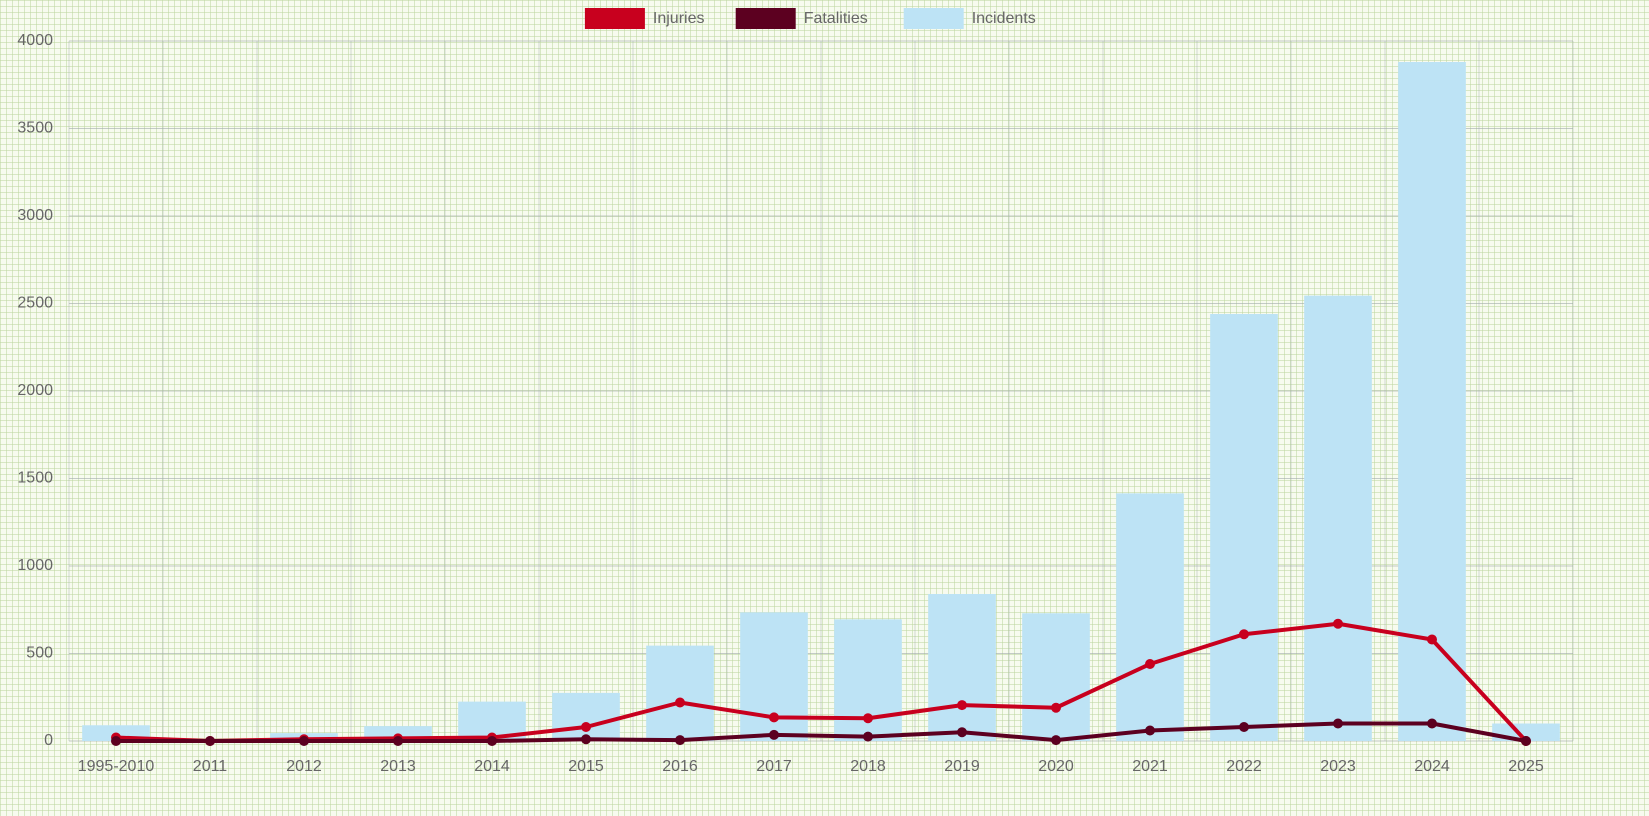 The image size is (1649, 816). What do you see at coordinates (35, 40) in the screenshot?
I see `y-tick-label: 4000` at bounding box center [35, 40].